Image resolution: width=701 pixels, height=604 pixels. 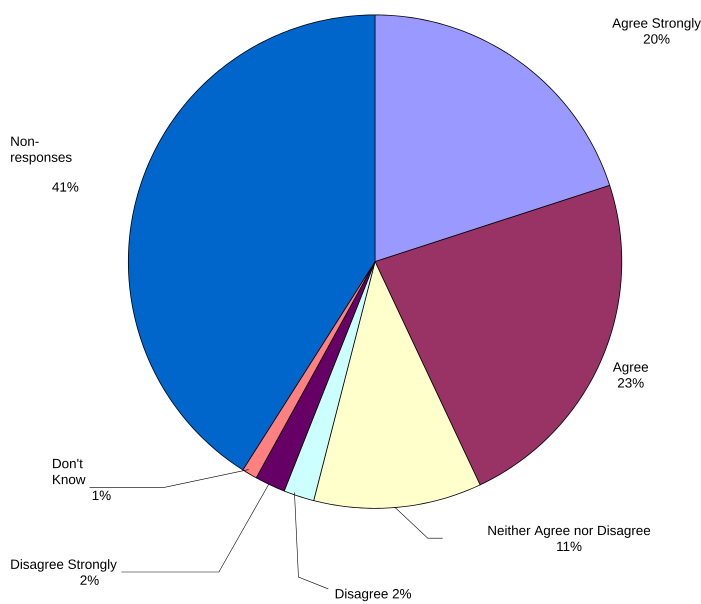 I want to click on slice-label: Agree, so click(x=630, y=368).